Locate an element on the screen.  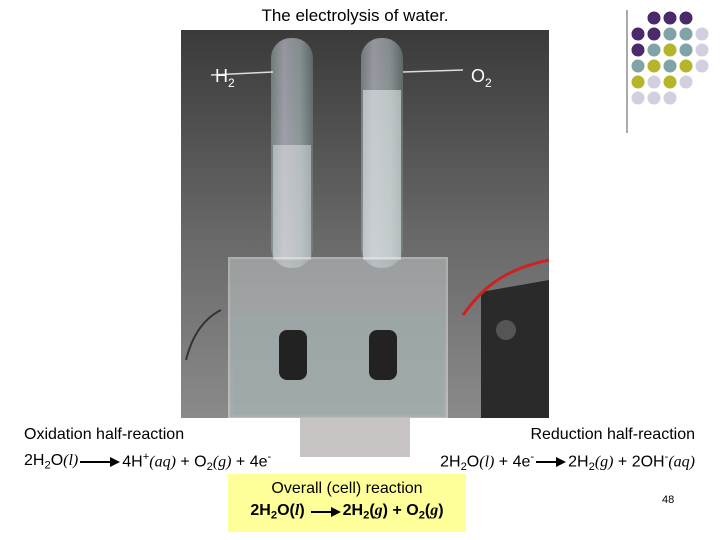
formula-part: + O is located at coordinates (191, 462).